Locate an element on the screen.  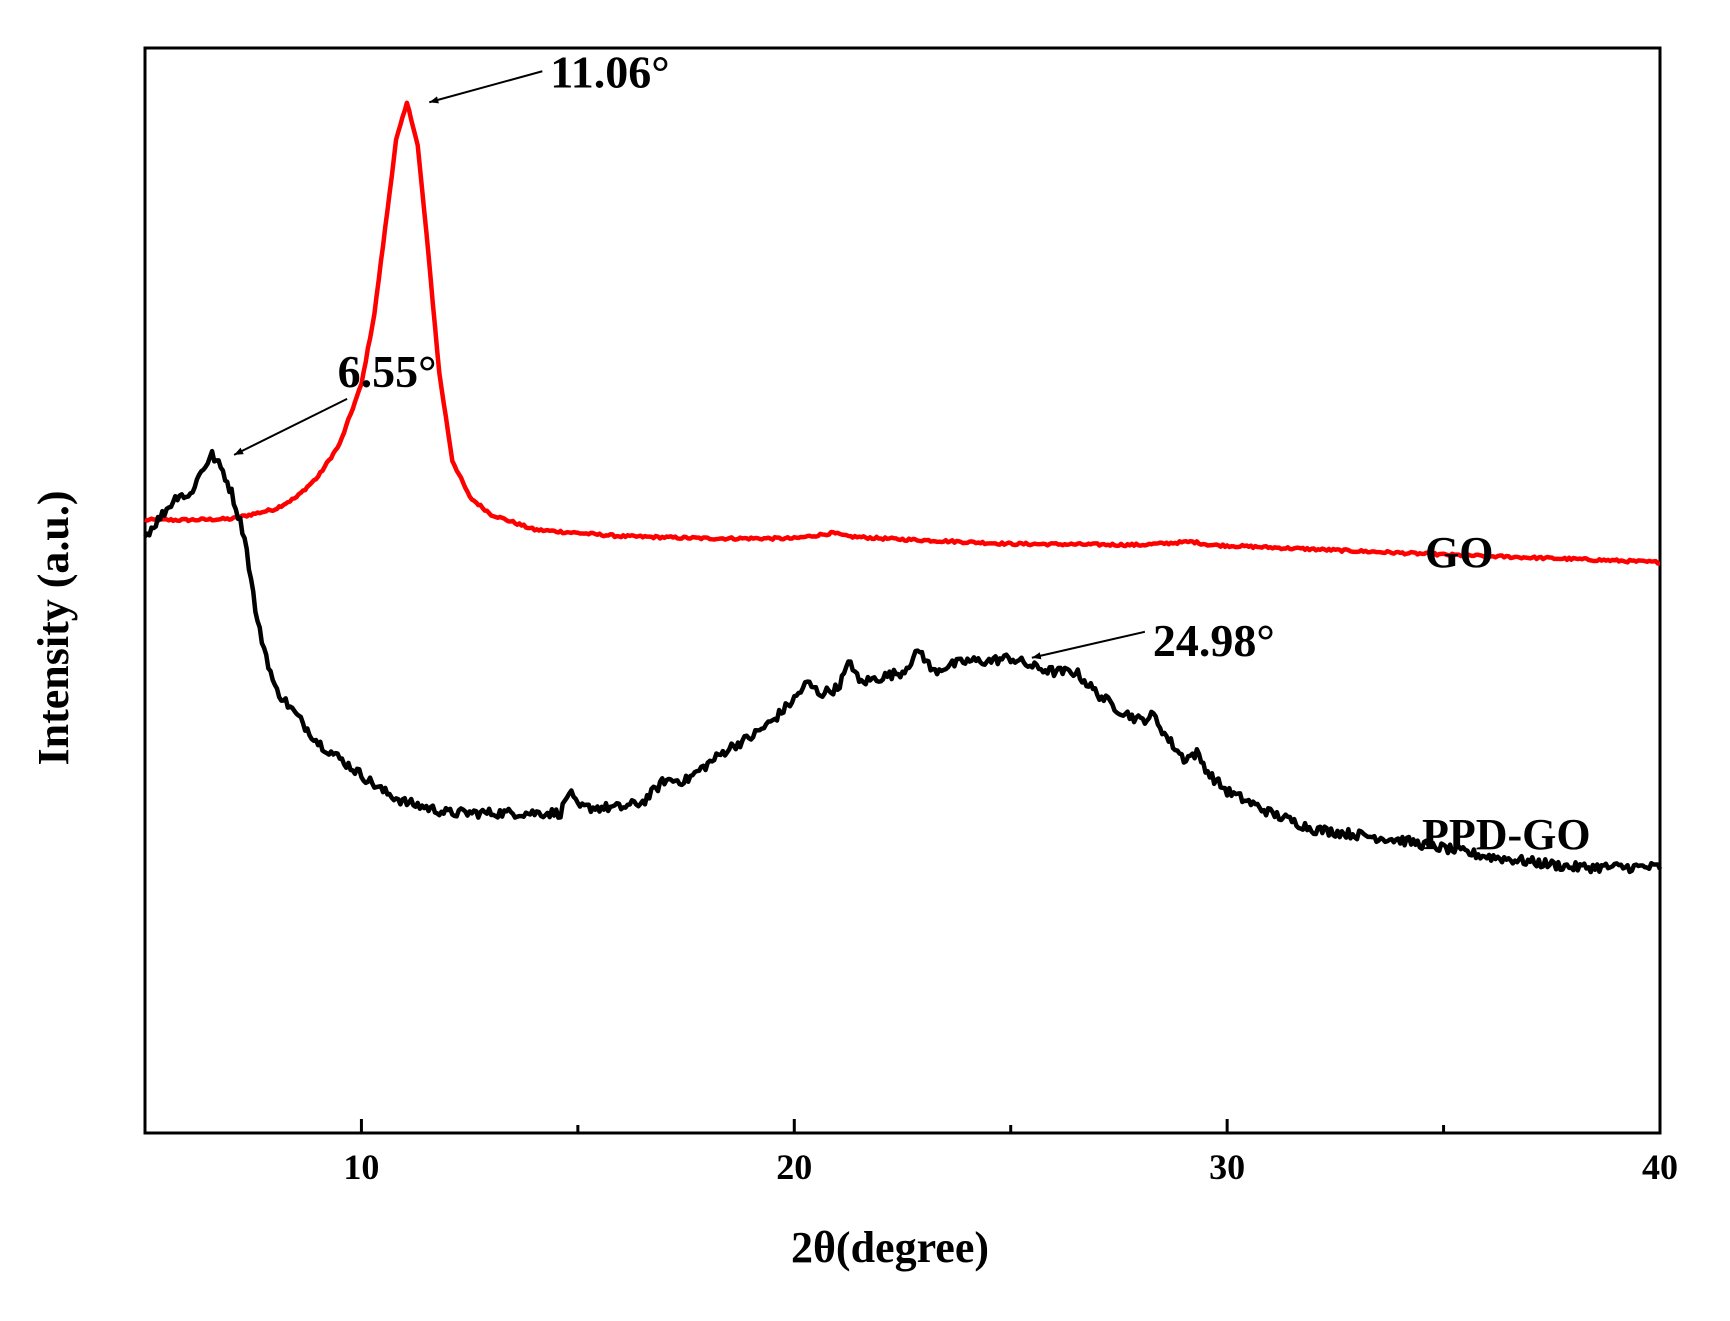
x-tick-label-40: 40 is located at coordinates (1660, 1167).